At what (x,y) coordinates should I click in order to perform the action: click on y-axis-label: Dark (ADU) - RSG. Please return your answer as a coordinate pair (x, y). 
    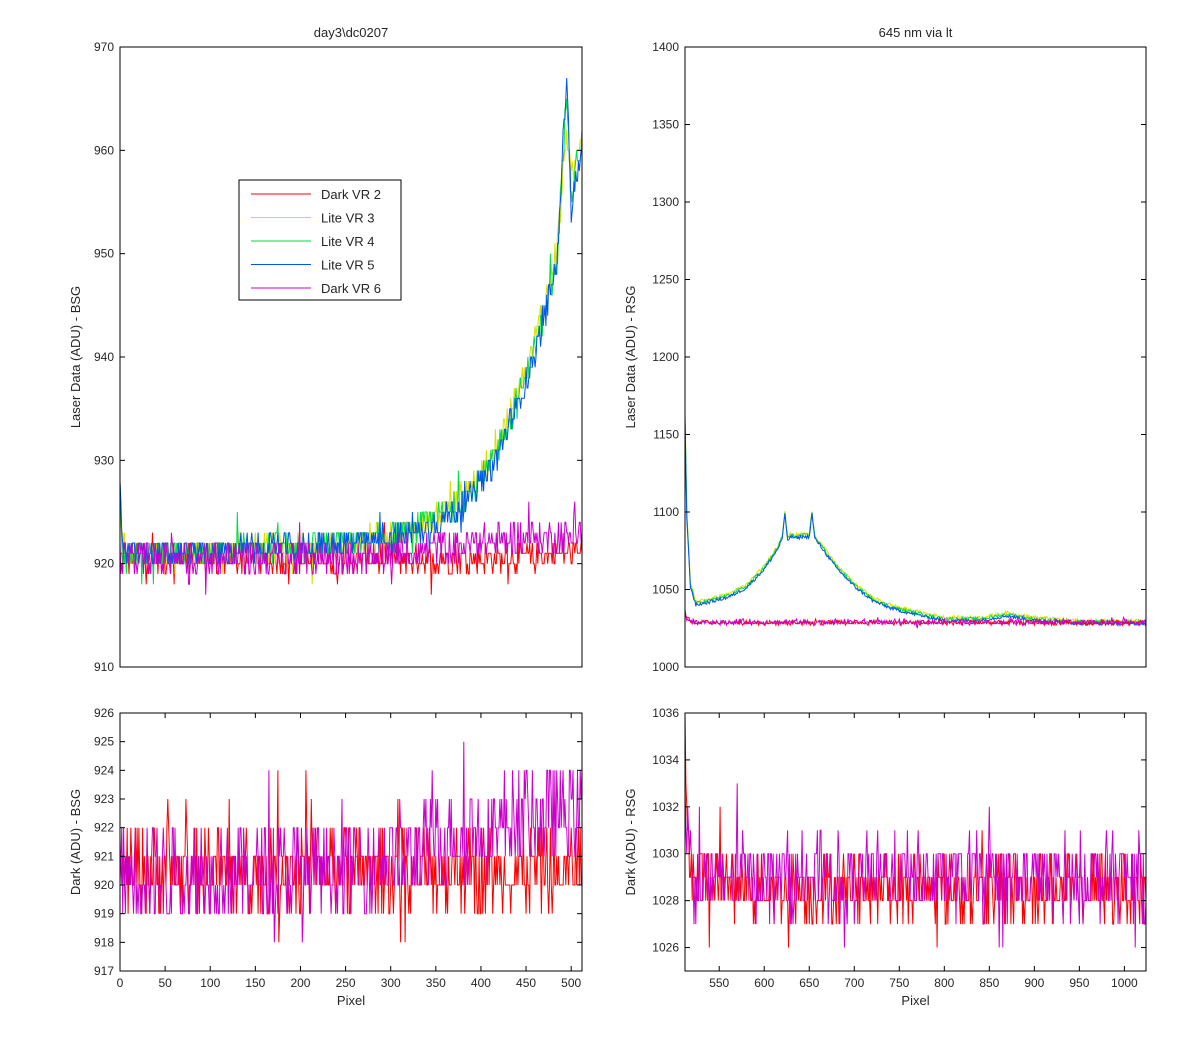
    Looking at the image, I should click on (630, 842).